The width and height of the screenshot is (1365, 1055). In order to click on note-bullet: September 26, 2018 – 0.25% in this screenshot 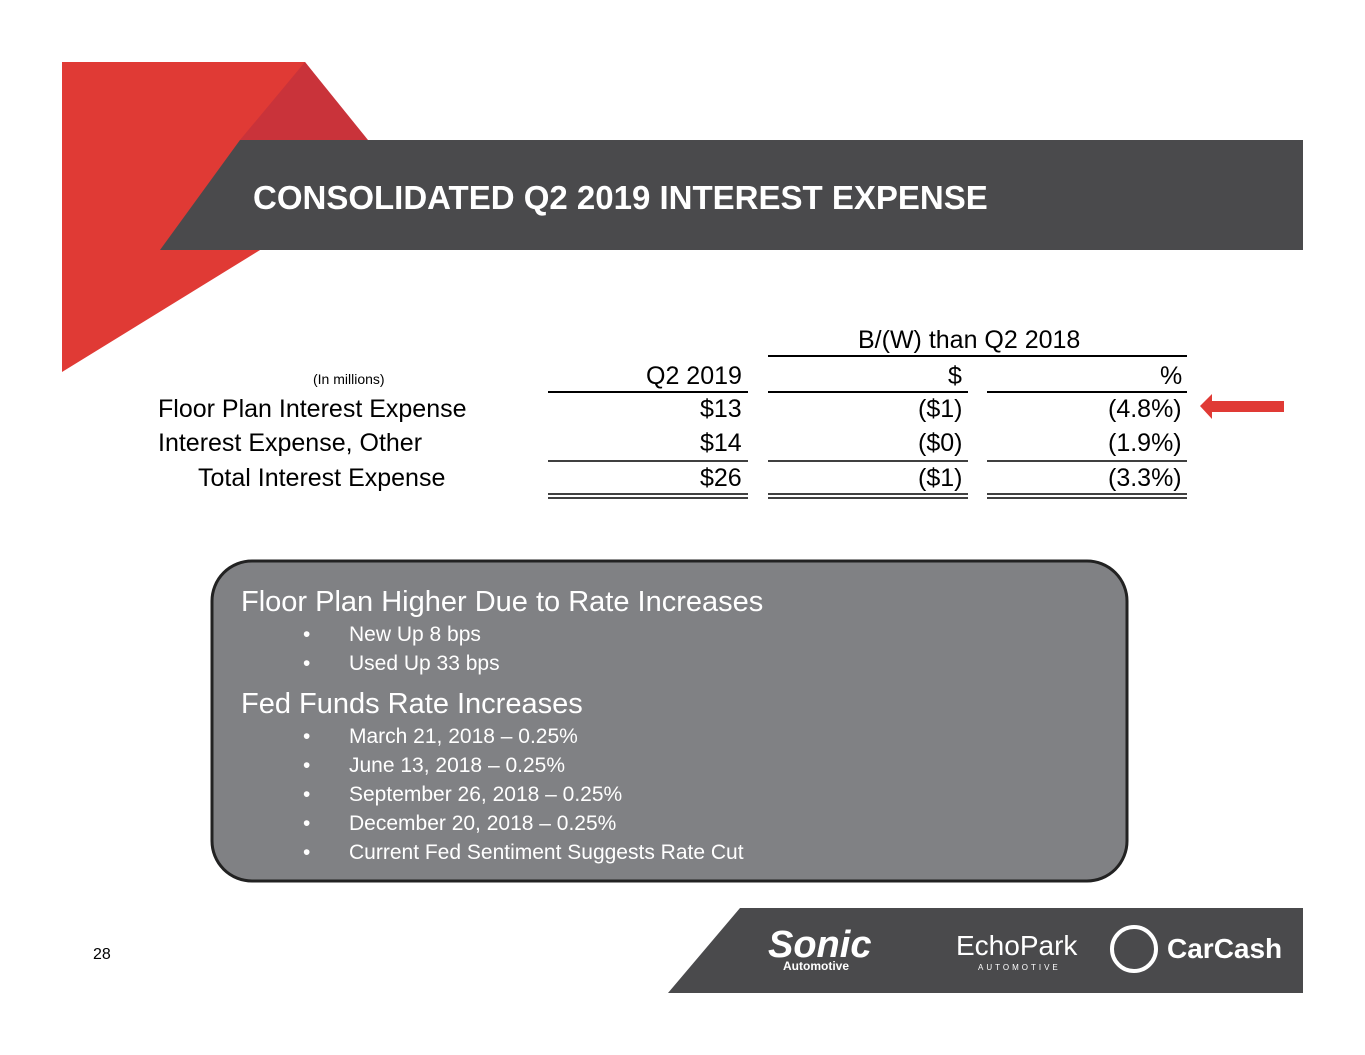, I will do `click(486, 794)`.